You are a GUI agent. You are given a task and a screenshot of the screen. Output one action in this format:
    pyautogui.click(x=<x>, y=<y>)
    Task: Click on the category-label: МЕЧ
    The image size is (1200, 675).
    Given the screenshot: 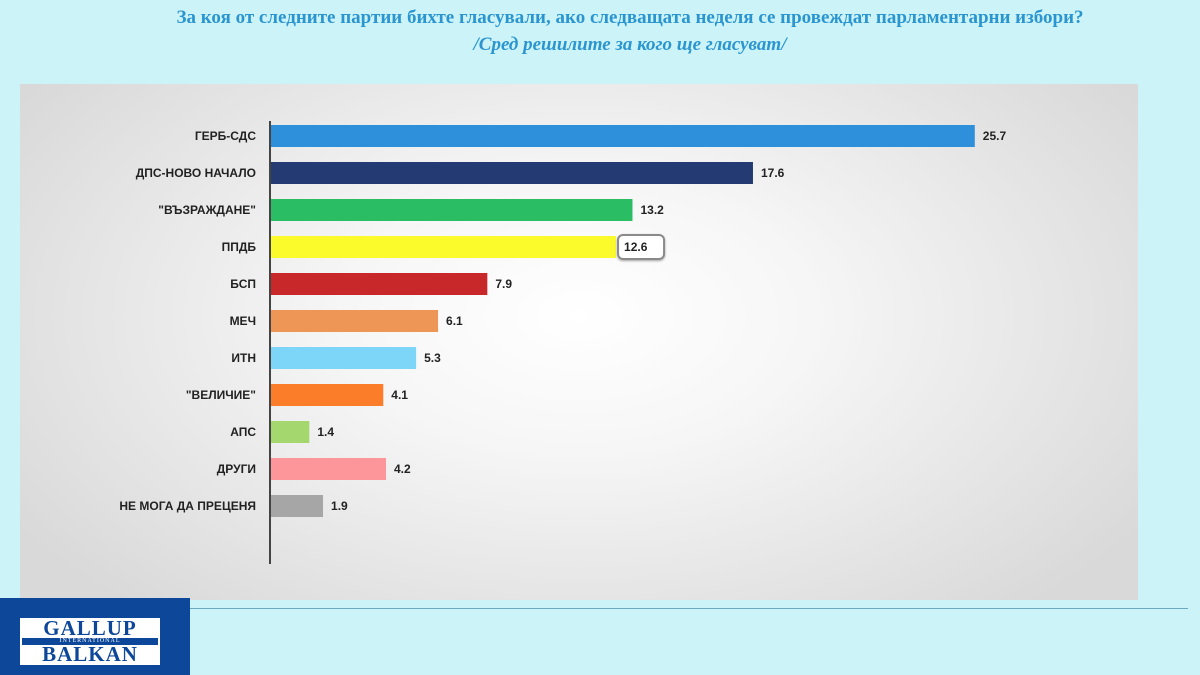 What is the action you would take?
    pyautogui.click(x=243, y=321)
    